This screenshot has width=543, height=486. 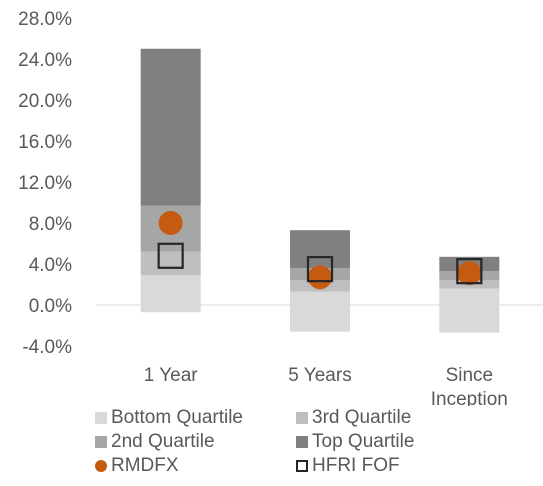 What do you see at coordinates (195, 466) in the screenshot?
I see `legend-item-rmdfx: RMDFX` at bounding box center [195, 466].